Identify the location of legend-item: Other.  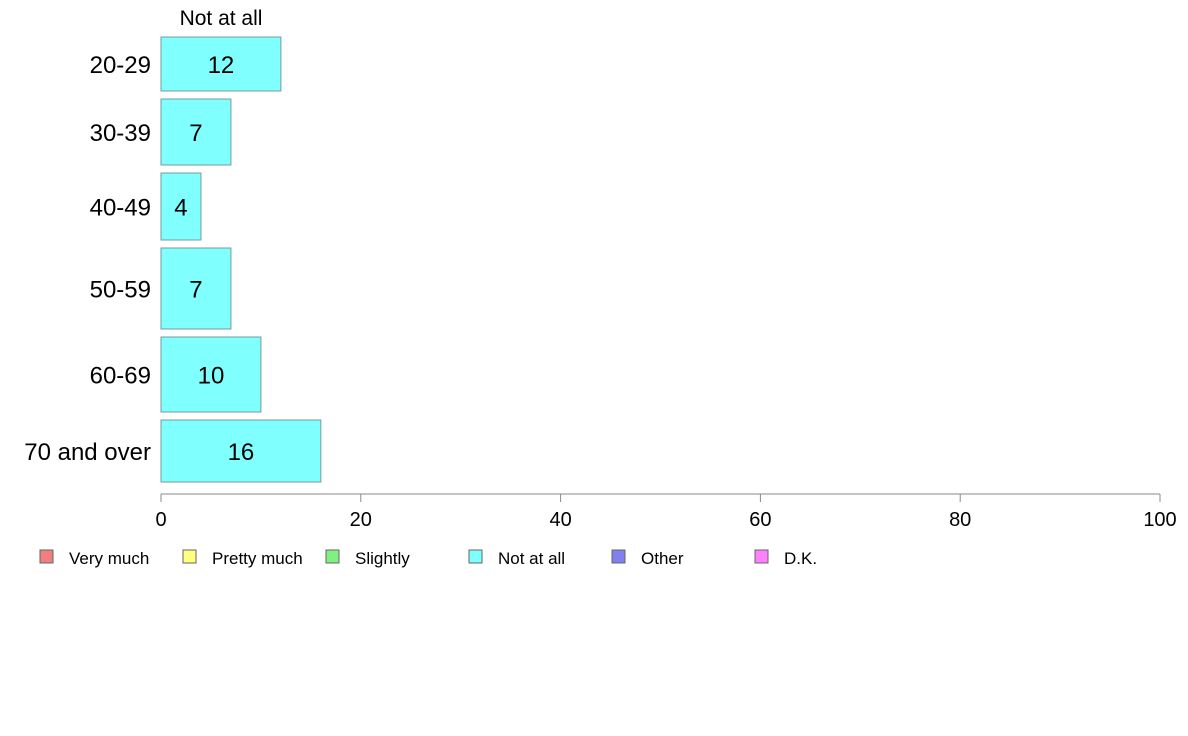
(647, 558).